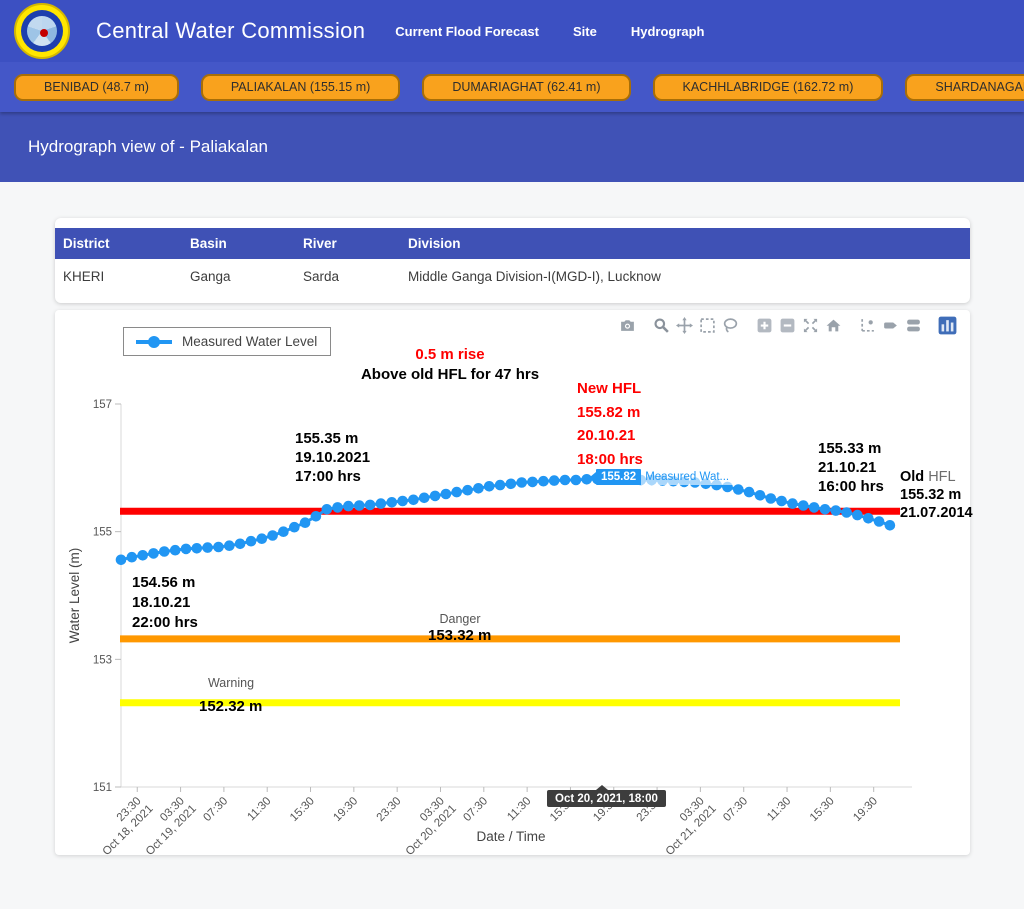  I want to click on box-select-icon, so click(707, 325).